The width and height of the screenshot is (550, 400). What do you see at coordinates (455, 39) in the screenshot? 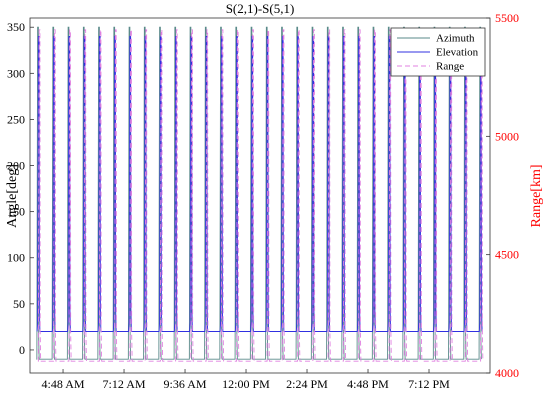
I see `legend-label-azimuth: Azimuth` at bounding box center [455, 39].